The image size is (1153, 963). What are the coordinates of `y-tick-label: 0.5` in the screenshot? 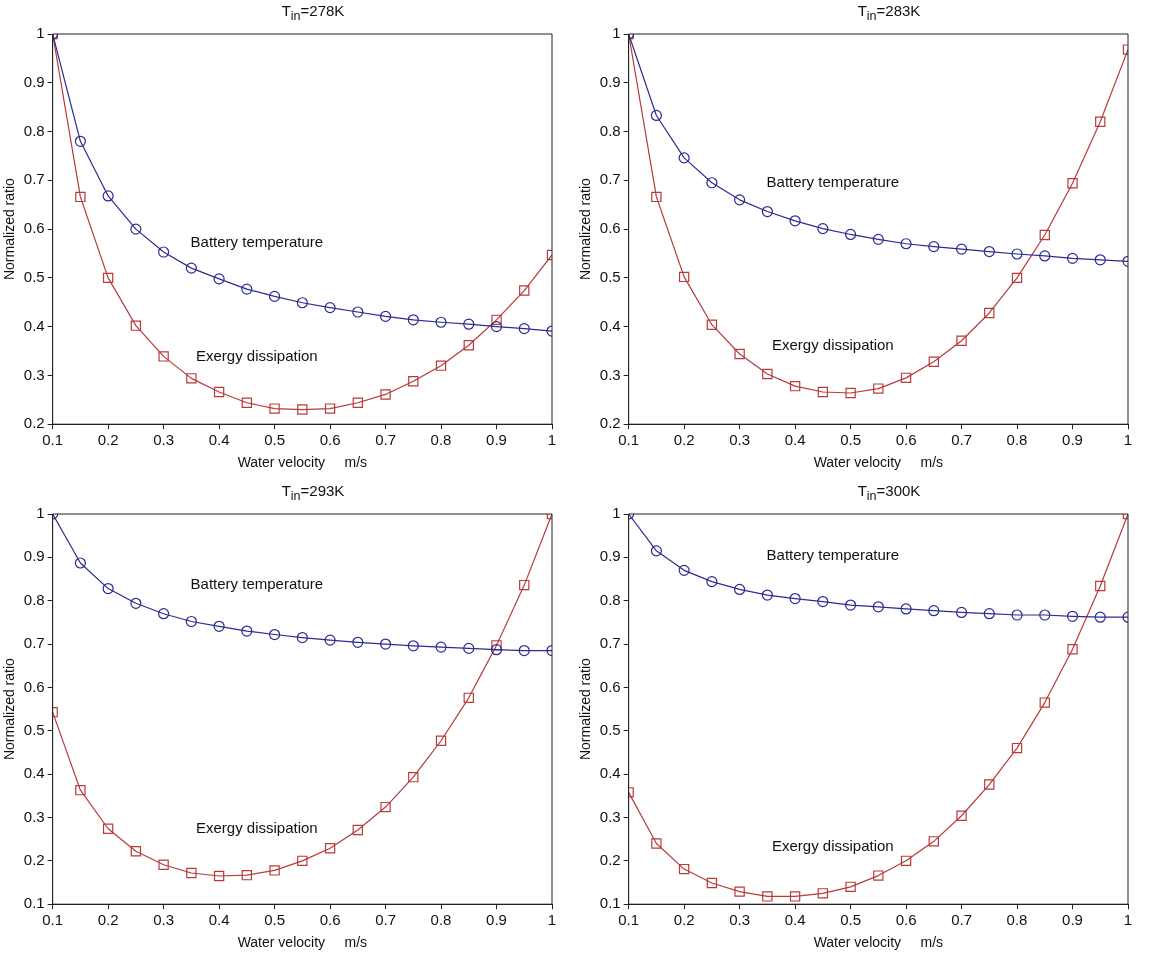 It's located at (34, 277).